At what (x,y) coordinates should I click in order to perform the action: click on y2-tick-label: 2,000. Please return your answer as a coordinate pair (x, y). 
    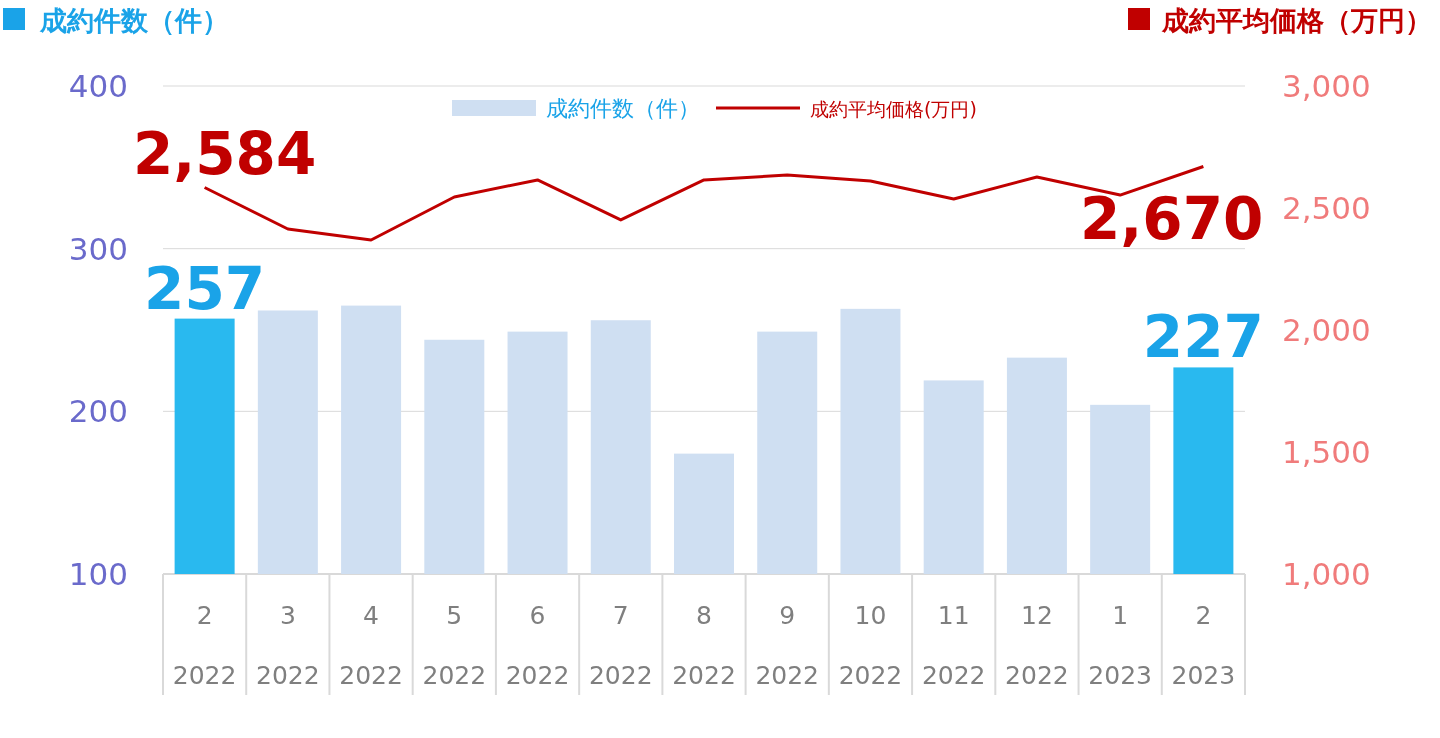
    Looking at the image, I should click on (1326, 330).